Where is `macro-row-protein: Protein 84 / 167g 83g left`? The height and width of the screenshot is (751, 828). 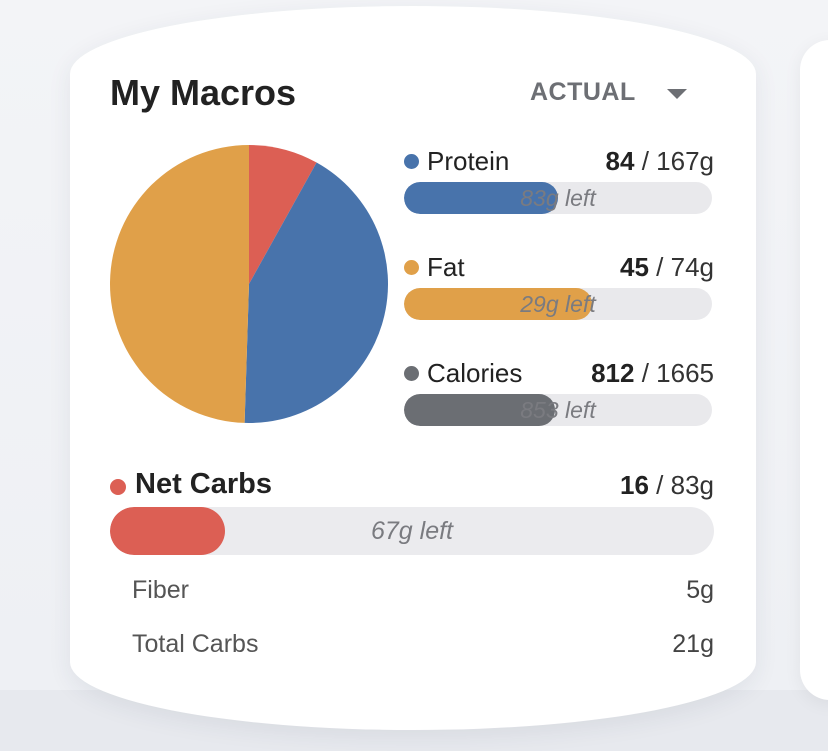 macro-row-protein: Protein 84 / 167g 83g left is located at coordinates (559, 181).